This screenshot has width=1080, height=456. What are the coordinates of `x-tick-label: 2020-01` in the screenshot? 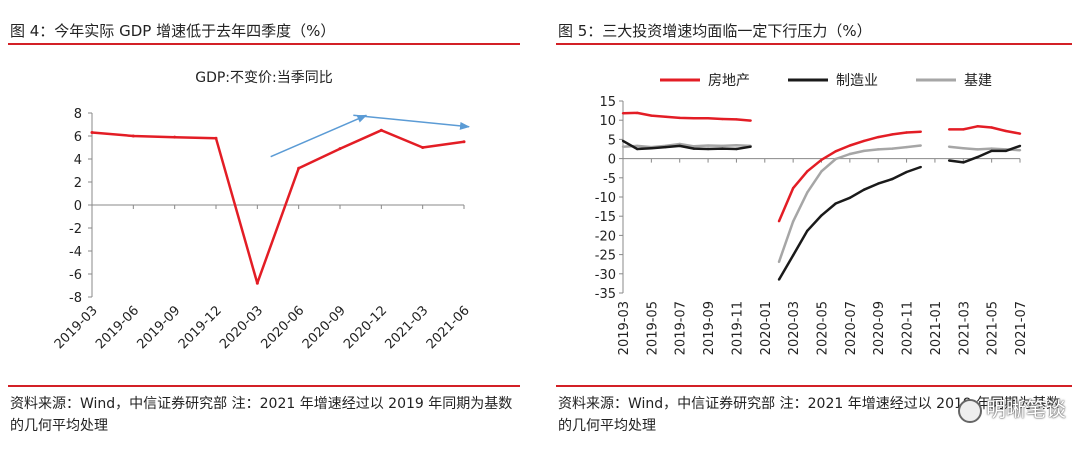 It's located at (766, 328).